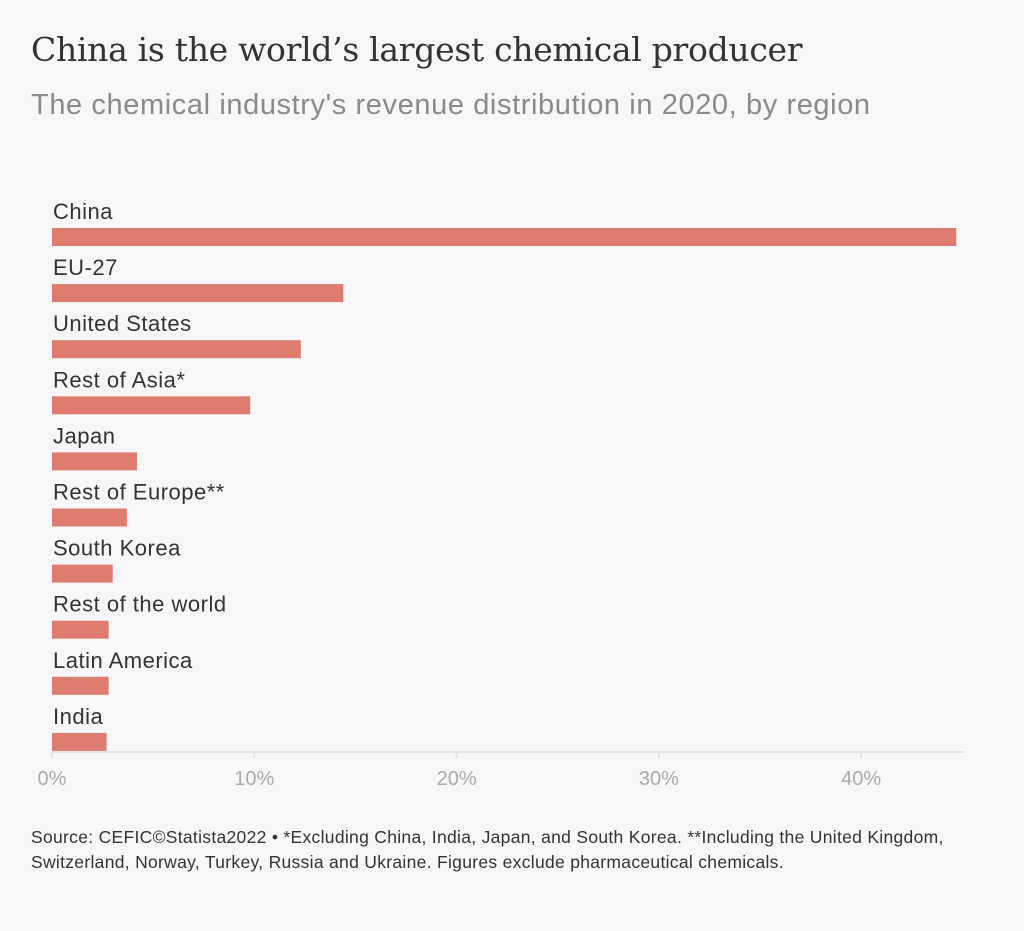  Describe the element at coordinates (78, 716) in the screenshot. I see `category-label: India` at that location.